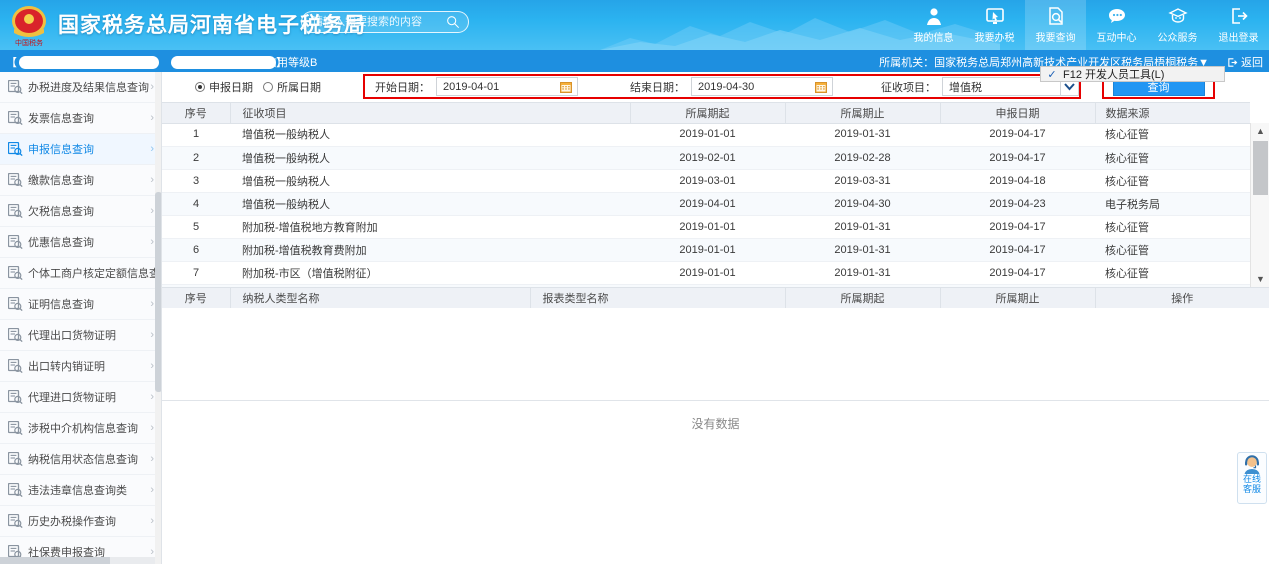  Describe the element at coordinates (402, 87) in the screenshot. I see `start-date-label: 开始日期：` at that location.